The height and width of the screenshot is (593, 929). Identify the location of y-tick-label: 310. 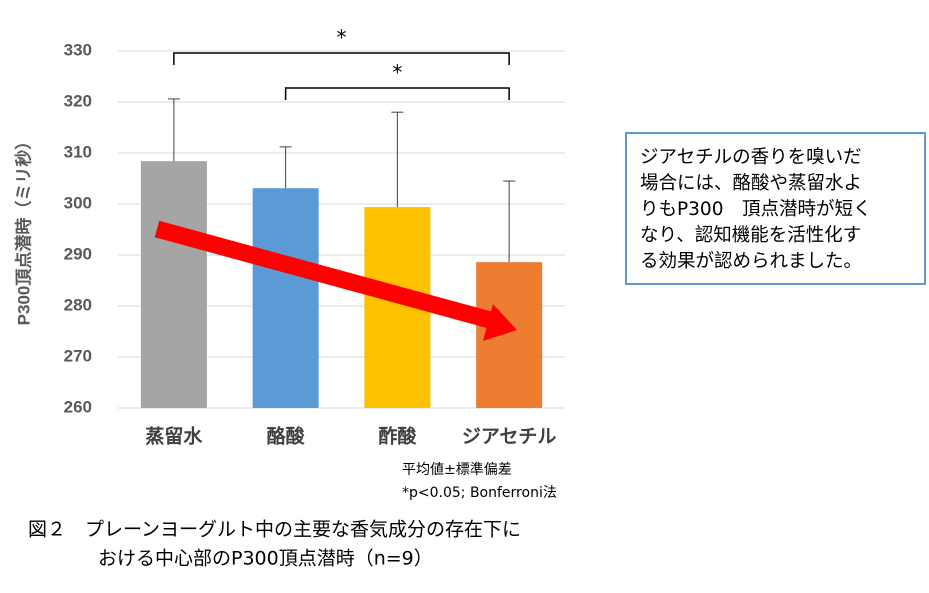
(78, 151).